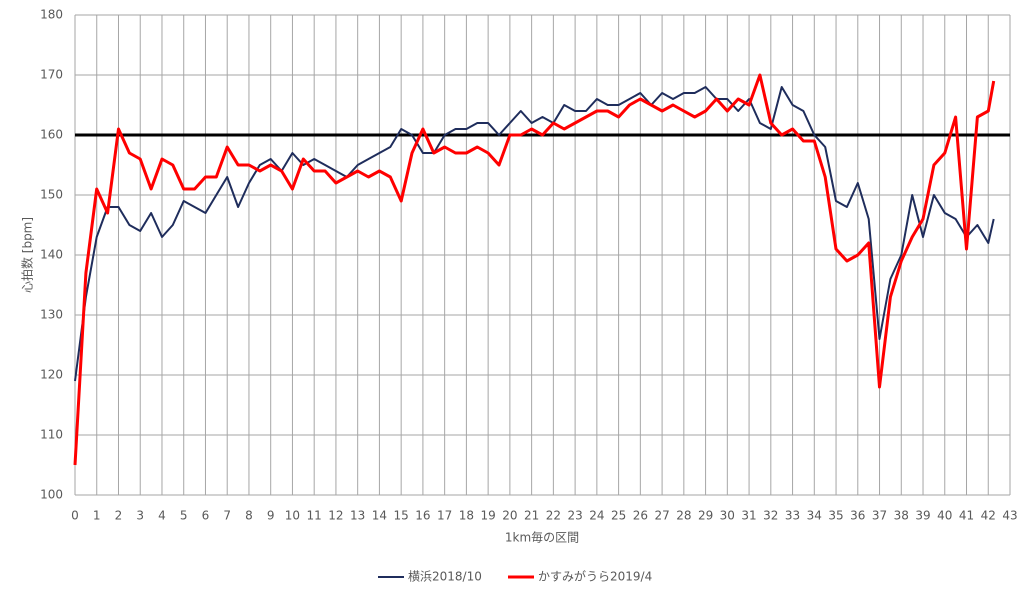 This screenshot has height=598, width=1033. I want to click on x-tick-label: 10, so click(292, 516).